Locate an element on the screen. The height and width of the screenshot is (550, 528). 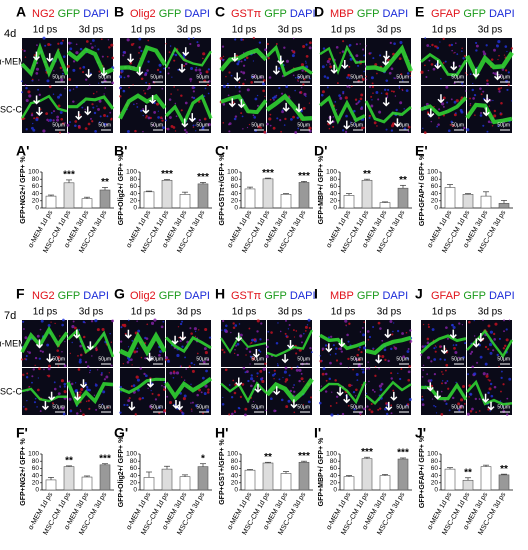
condition-label: α-MEM is located at coordinates (13, 61).